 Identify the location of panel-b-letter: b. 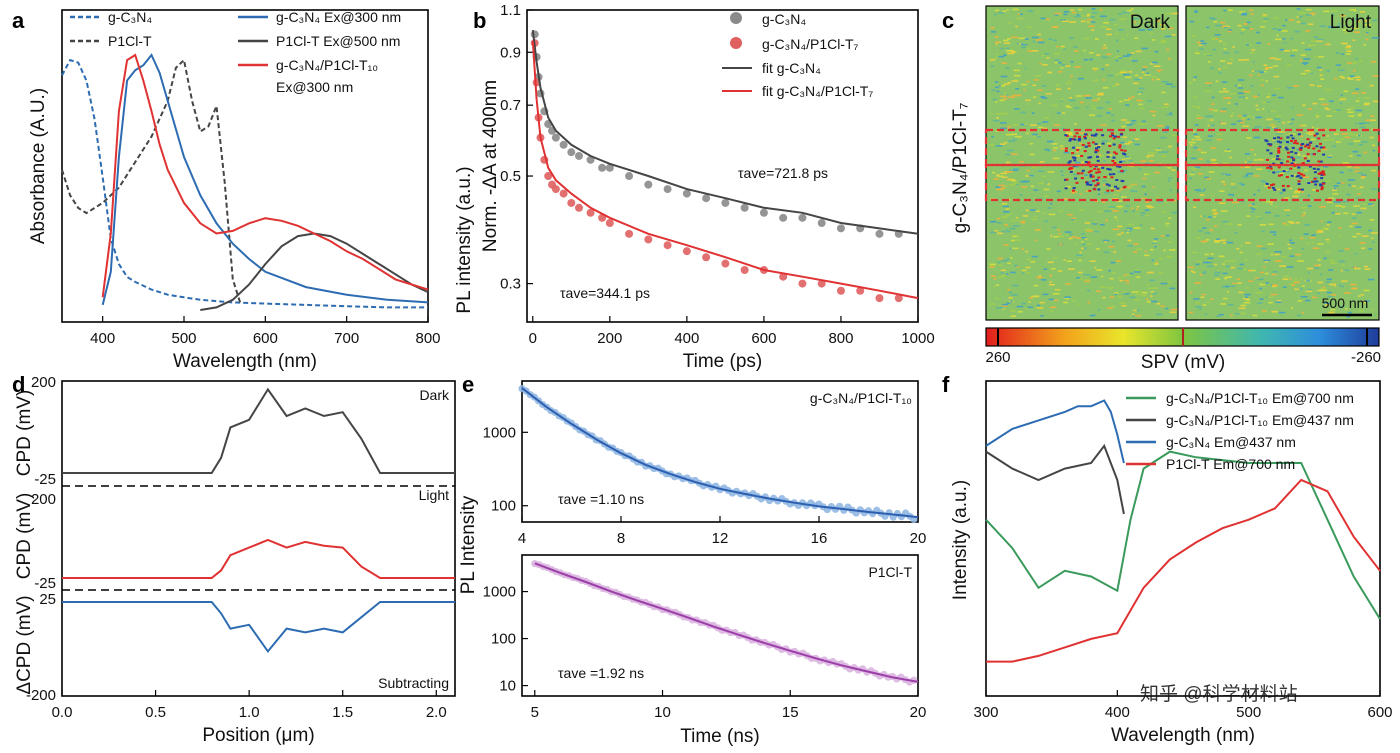
(479, 20).